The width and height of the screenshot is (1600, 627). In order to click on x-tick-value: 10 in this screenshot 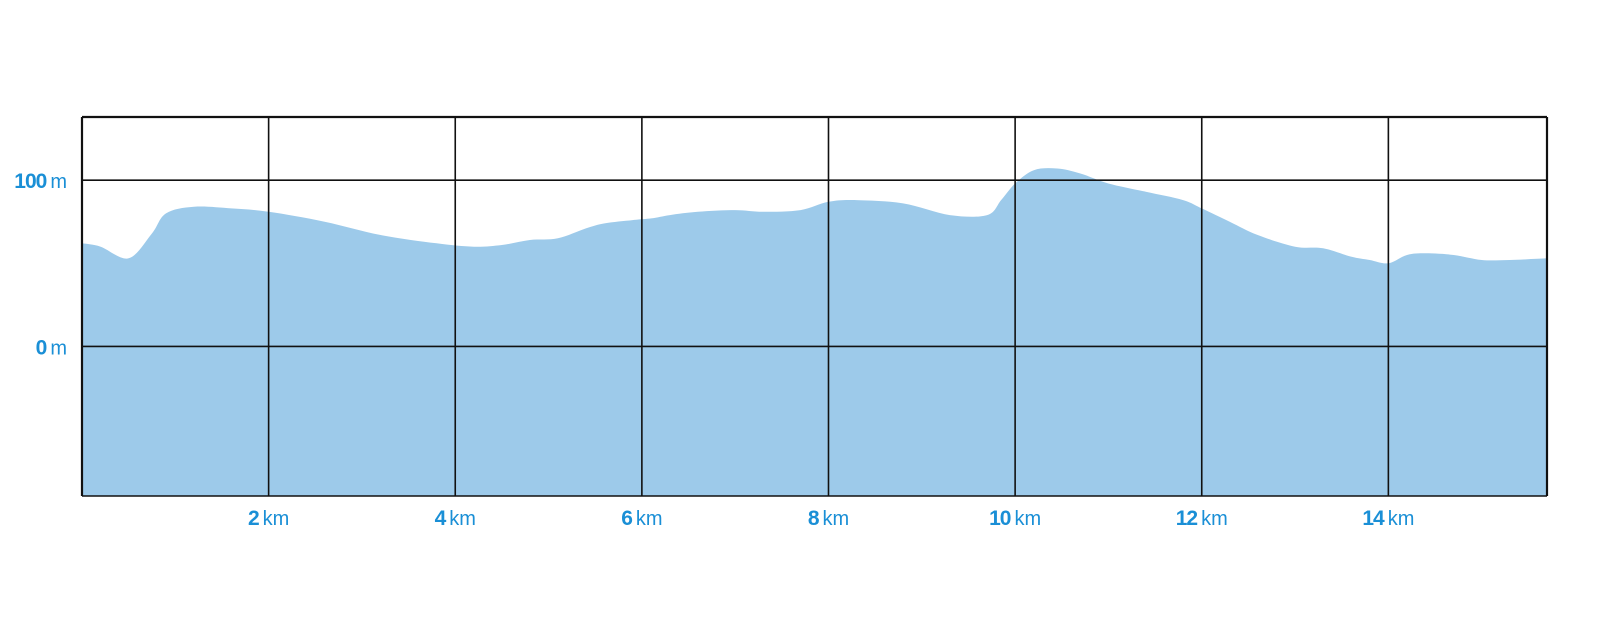, I will do `click(1000, 518)`.